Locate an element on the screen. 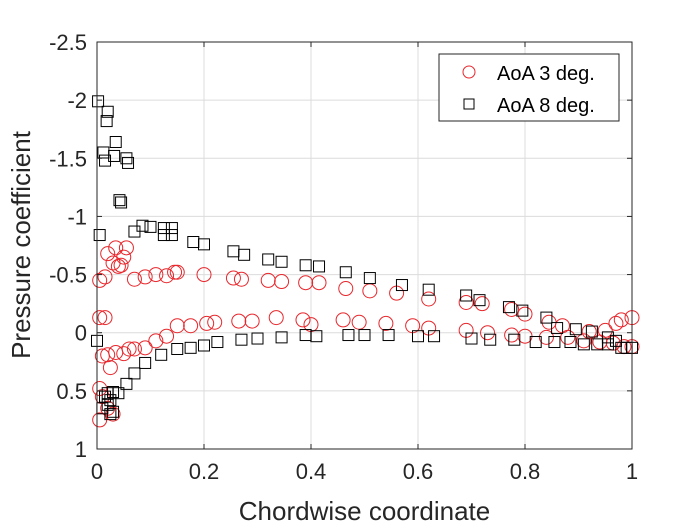 The height and width of the screenshot is (528, 700). x-tick-label: 0.6 is located at coordinates (418, 471).